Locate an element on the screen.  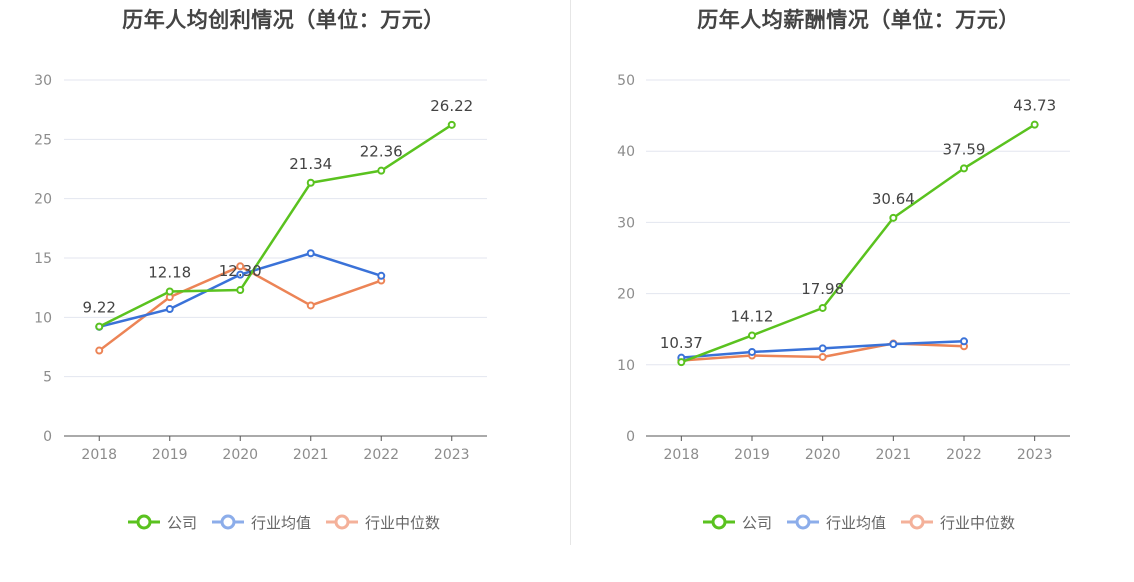
y-tick-label: 5 is located at coordinates (47, 378).